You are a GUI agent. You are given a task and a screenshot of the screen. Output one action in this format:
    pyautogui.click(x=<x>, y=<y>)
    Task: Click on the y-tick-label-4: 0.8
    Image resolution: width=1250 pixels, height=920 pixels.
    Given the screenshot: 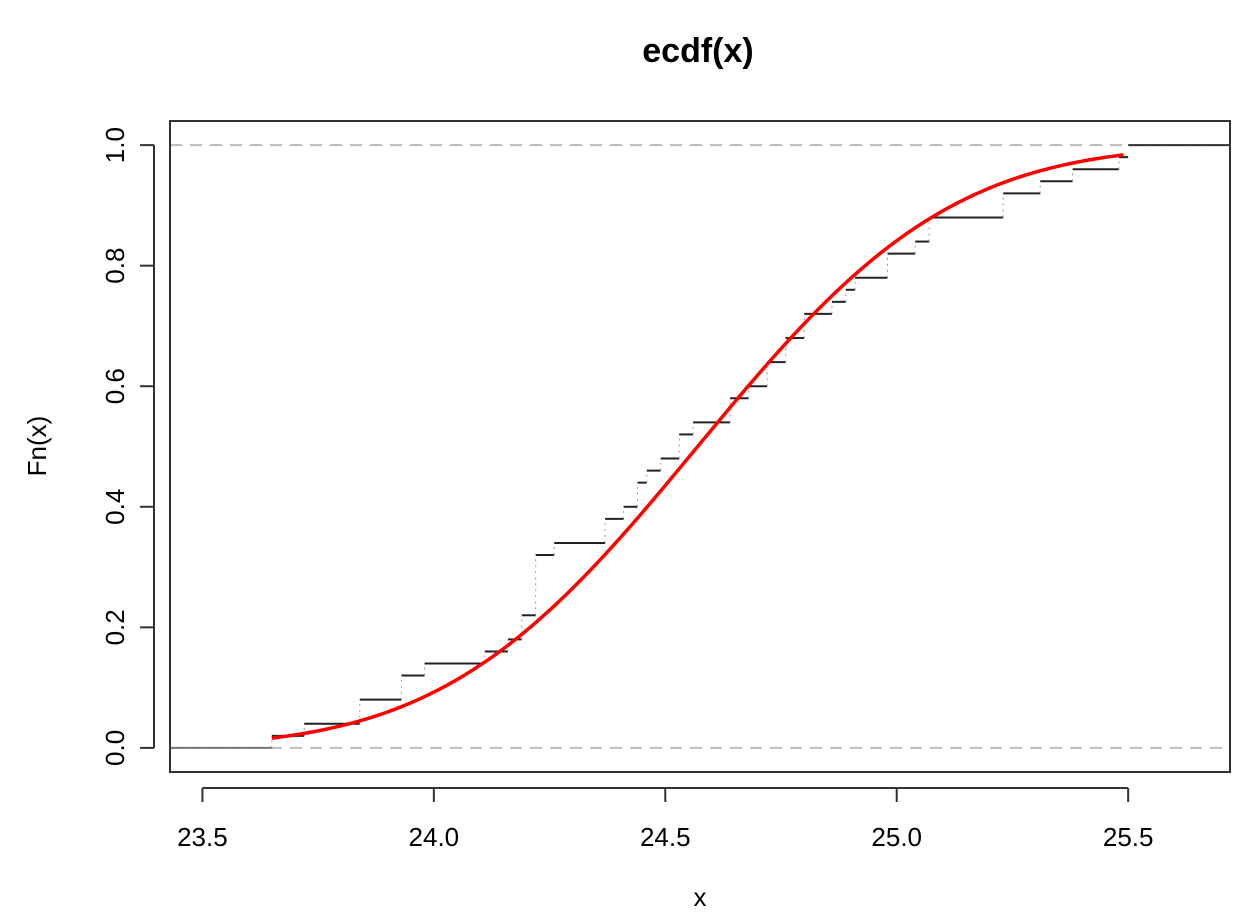 What is the action you would take?
    pyautogui.click(x=115, y=266)
    